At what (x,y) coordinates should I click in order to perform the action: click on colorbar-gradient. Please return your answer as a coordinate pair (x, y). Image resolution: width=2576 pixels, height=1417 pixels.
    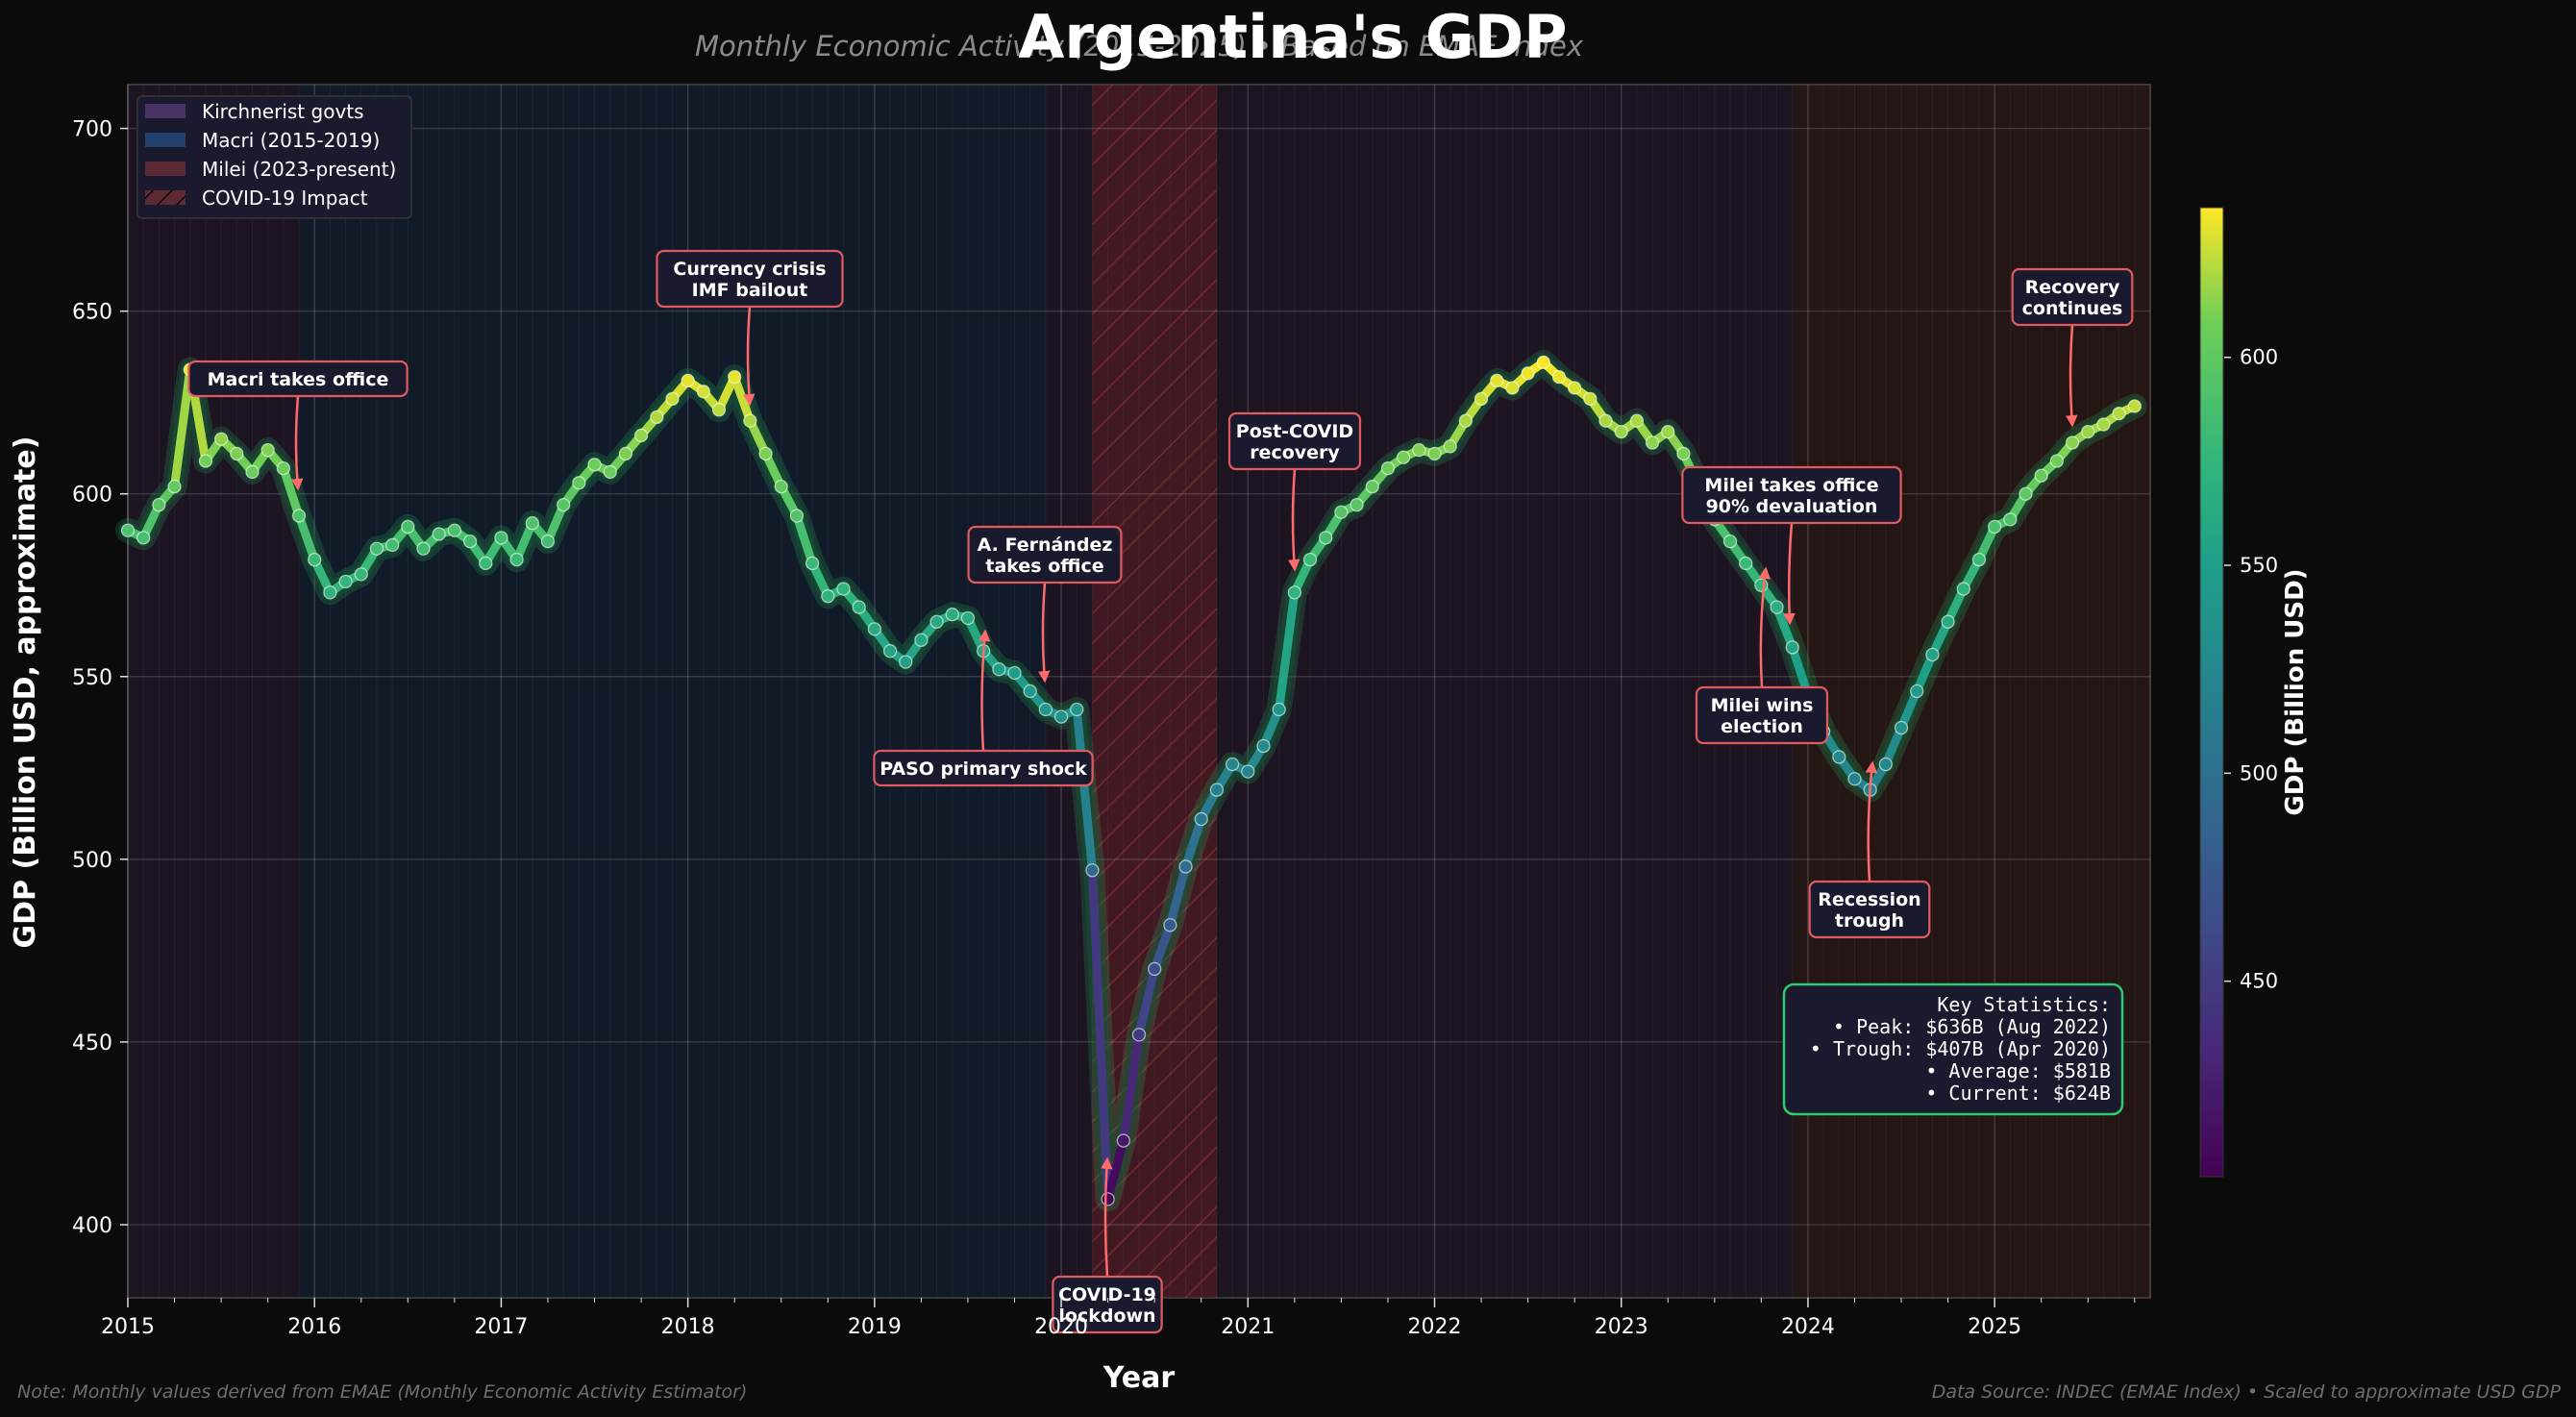
    Looking at the image, I should click on (2211, 692).